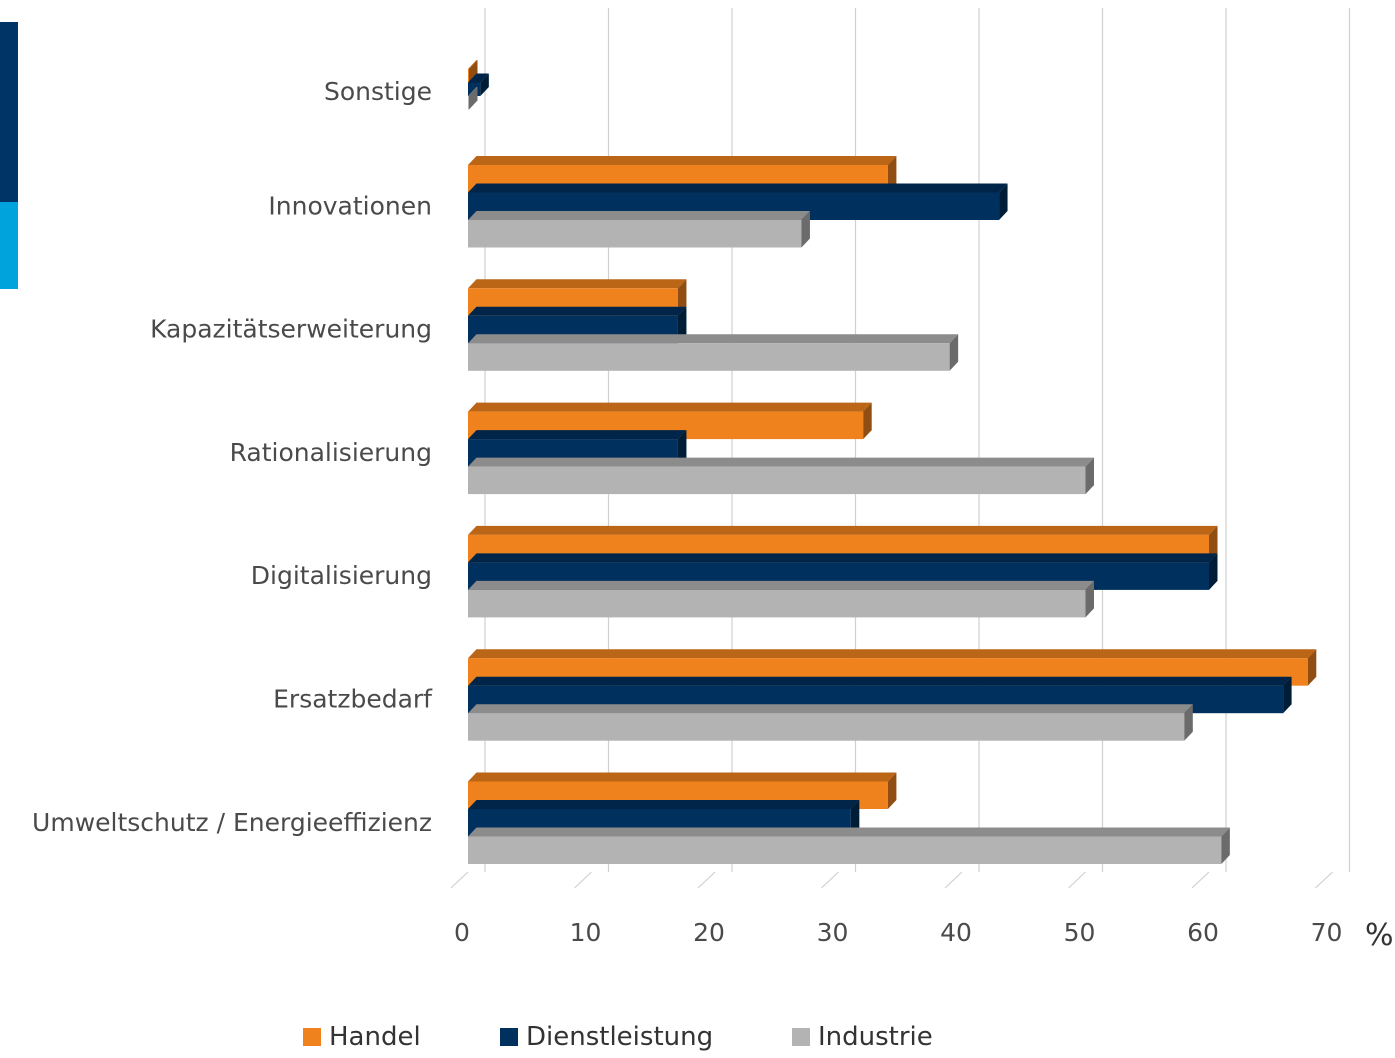 The width and height of the screenshot is (1395, 1058). I want to click on legend-label: Handel, so click(375, 1037).